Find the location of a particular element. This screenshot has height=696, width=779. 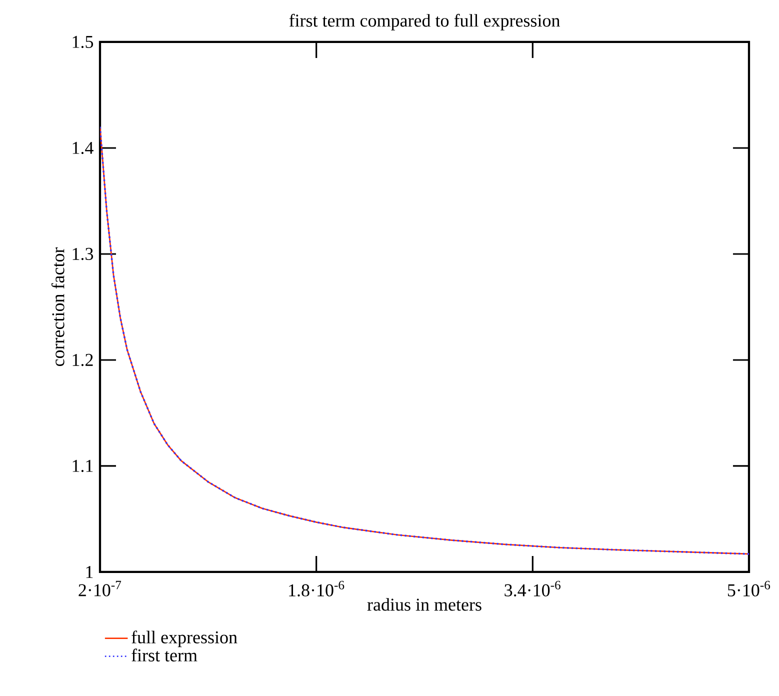

x-tick-label: 2·10$^{-7}$ is located at coordinates (100, 588).